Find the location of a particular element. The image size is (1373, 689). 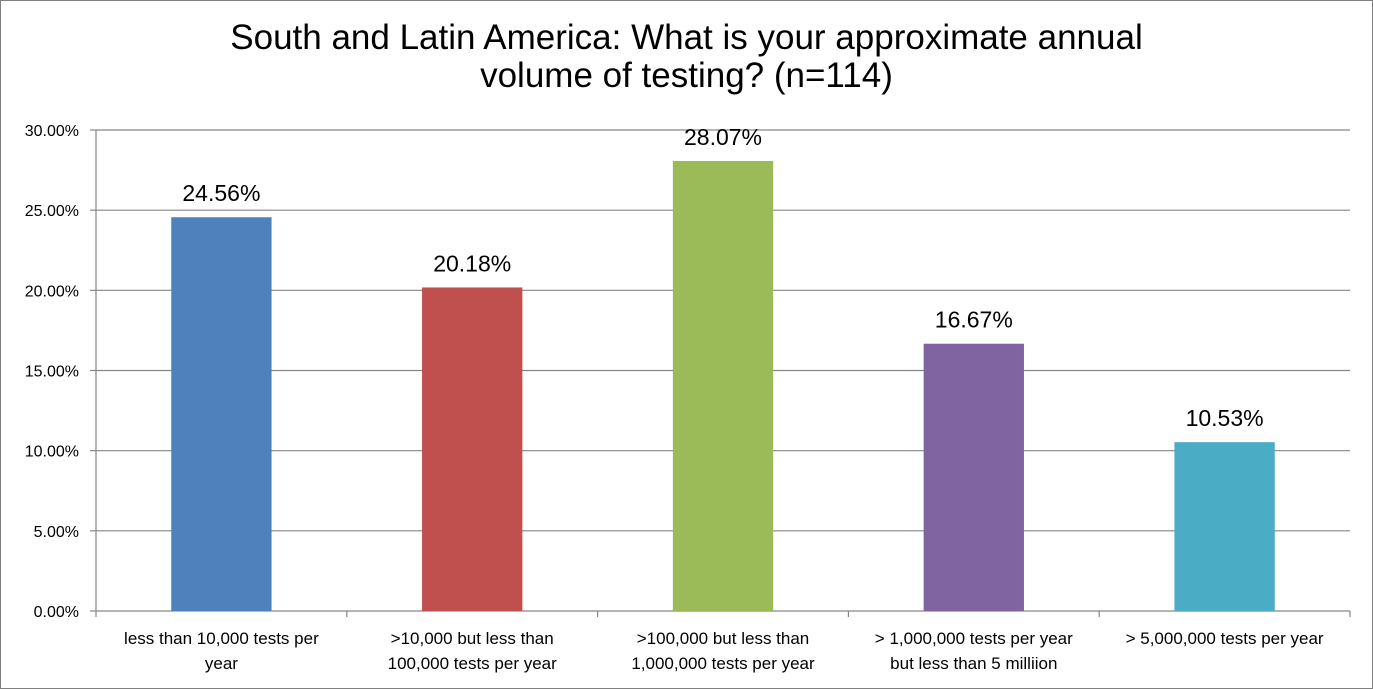

chart-title-line-2: volume of testing? (n=114) is located at coordinates (686, 75).